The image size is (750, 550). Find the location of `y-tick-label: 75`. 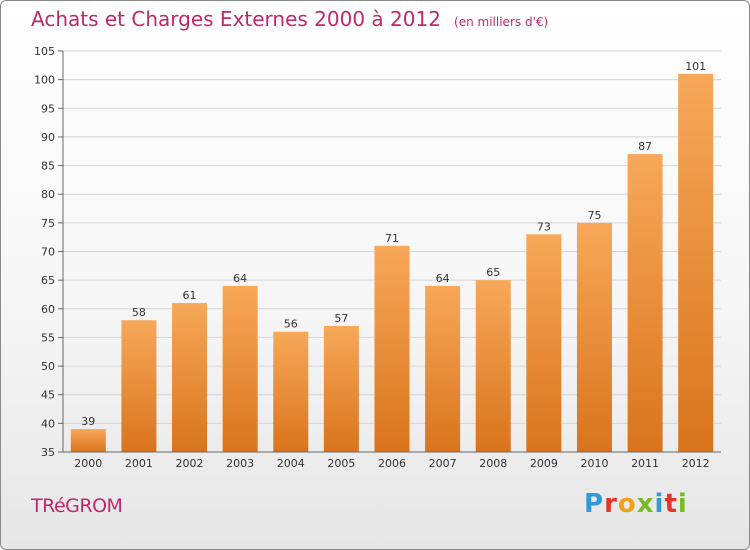

y-tick-label: 75 is located at coordinates (48, 223).